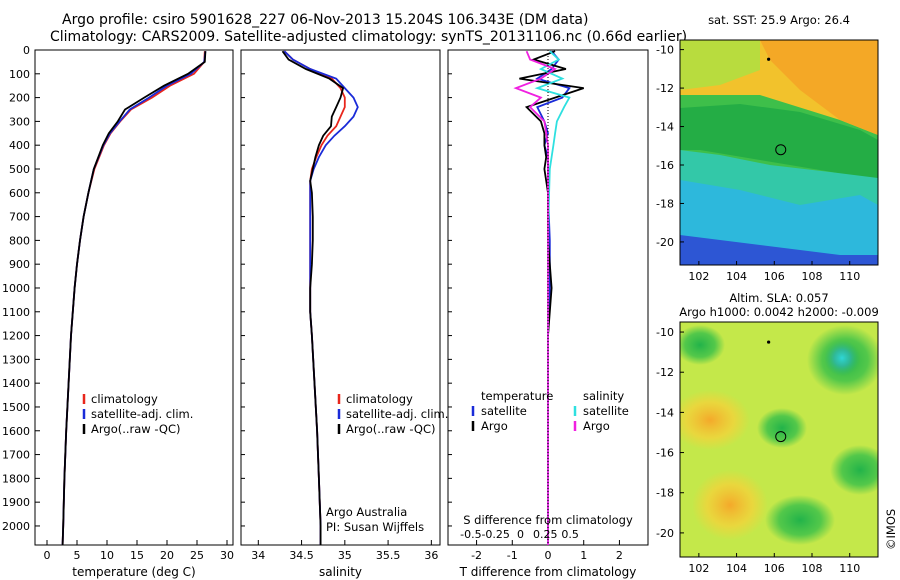 This screenshot has width=900, height=580. I want to click on sst-map-ytick-label: -20, so click(665, 242).